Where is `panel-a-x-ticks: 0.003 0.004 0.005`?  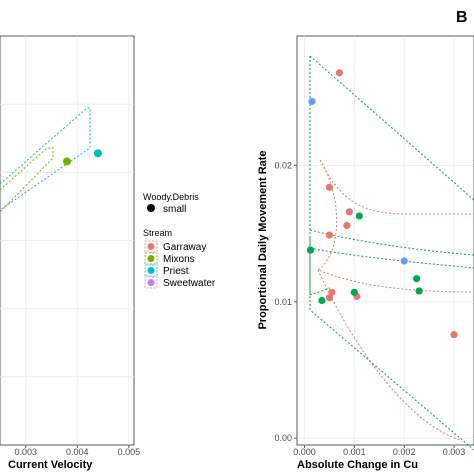 panel-a-x-ticks: 0.003 0.004 0.005 is located at coordinates (78, 451).